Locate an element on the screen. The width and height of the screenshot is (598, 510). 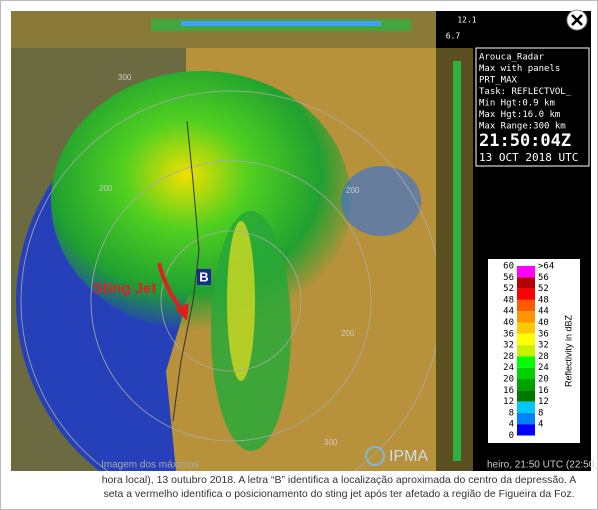
date: 13 OCT 2018 UTC is located at coordinates (528, 157).